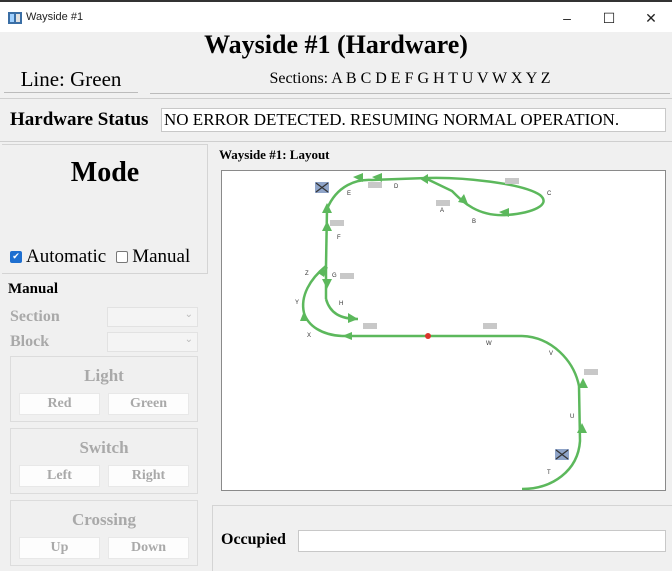 This screenshot has height=571, width=672. What do you see at coordinates (105, 209) in the screenshot?
I see `mode-panel: Mode ✔ Automatic Manual` at bounding box center [105, 209].